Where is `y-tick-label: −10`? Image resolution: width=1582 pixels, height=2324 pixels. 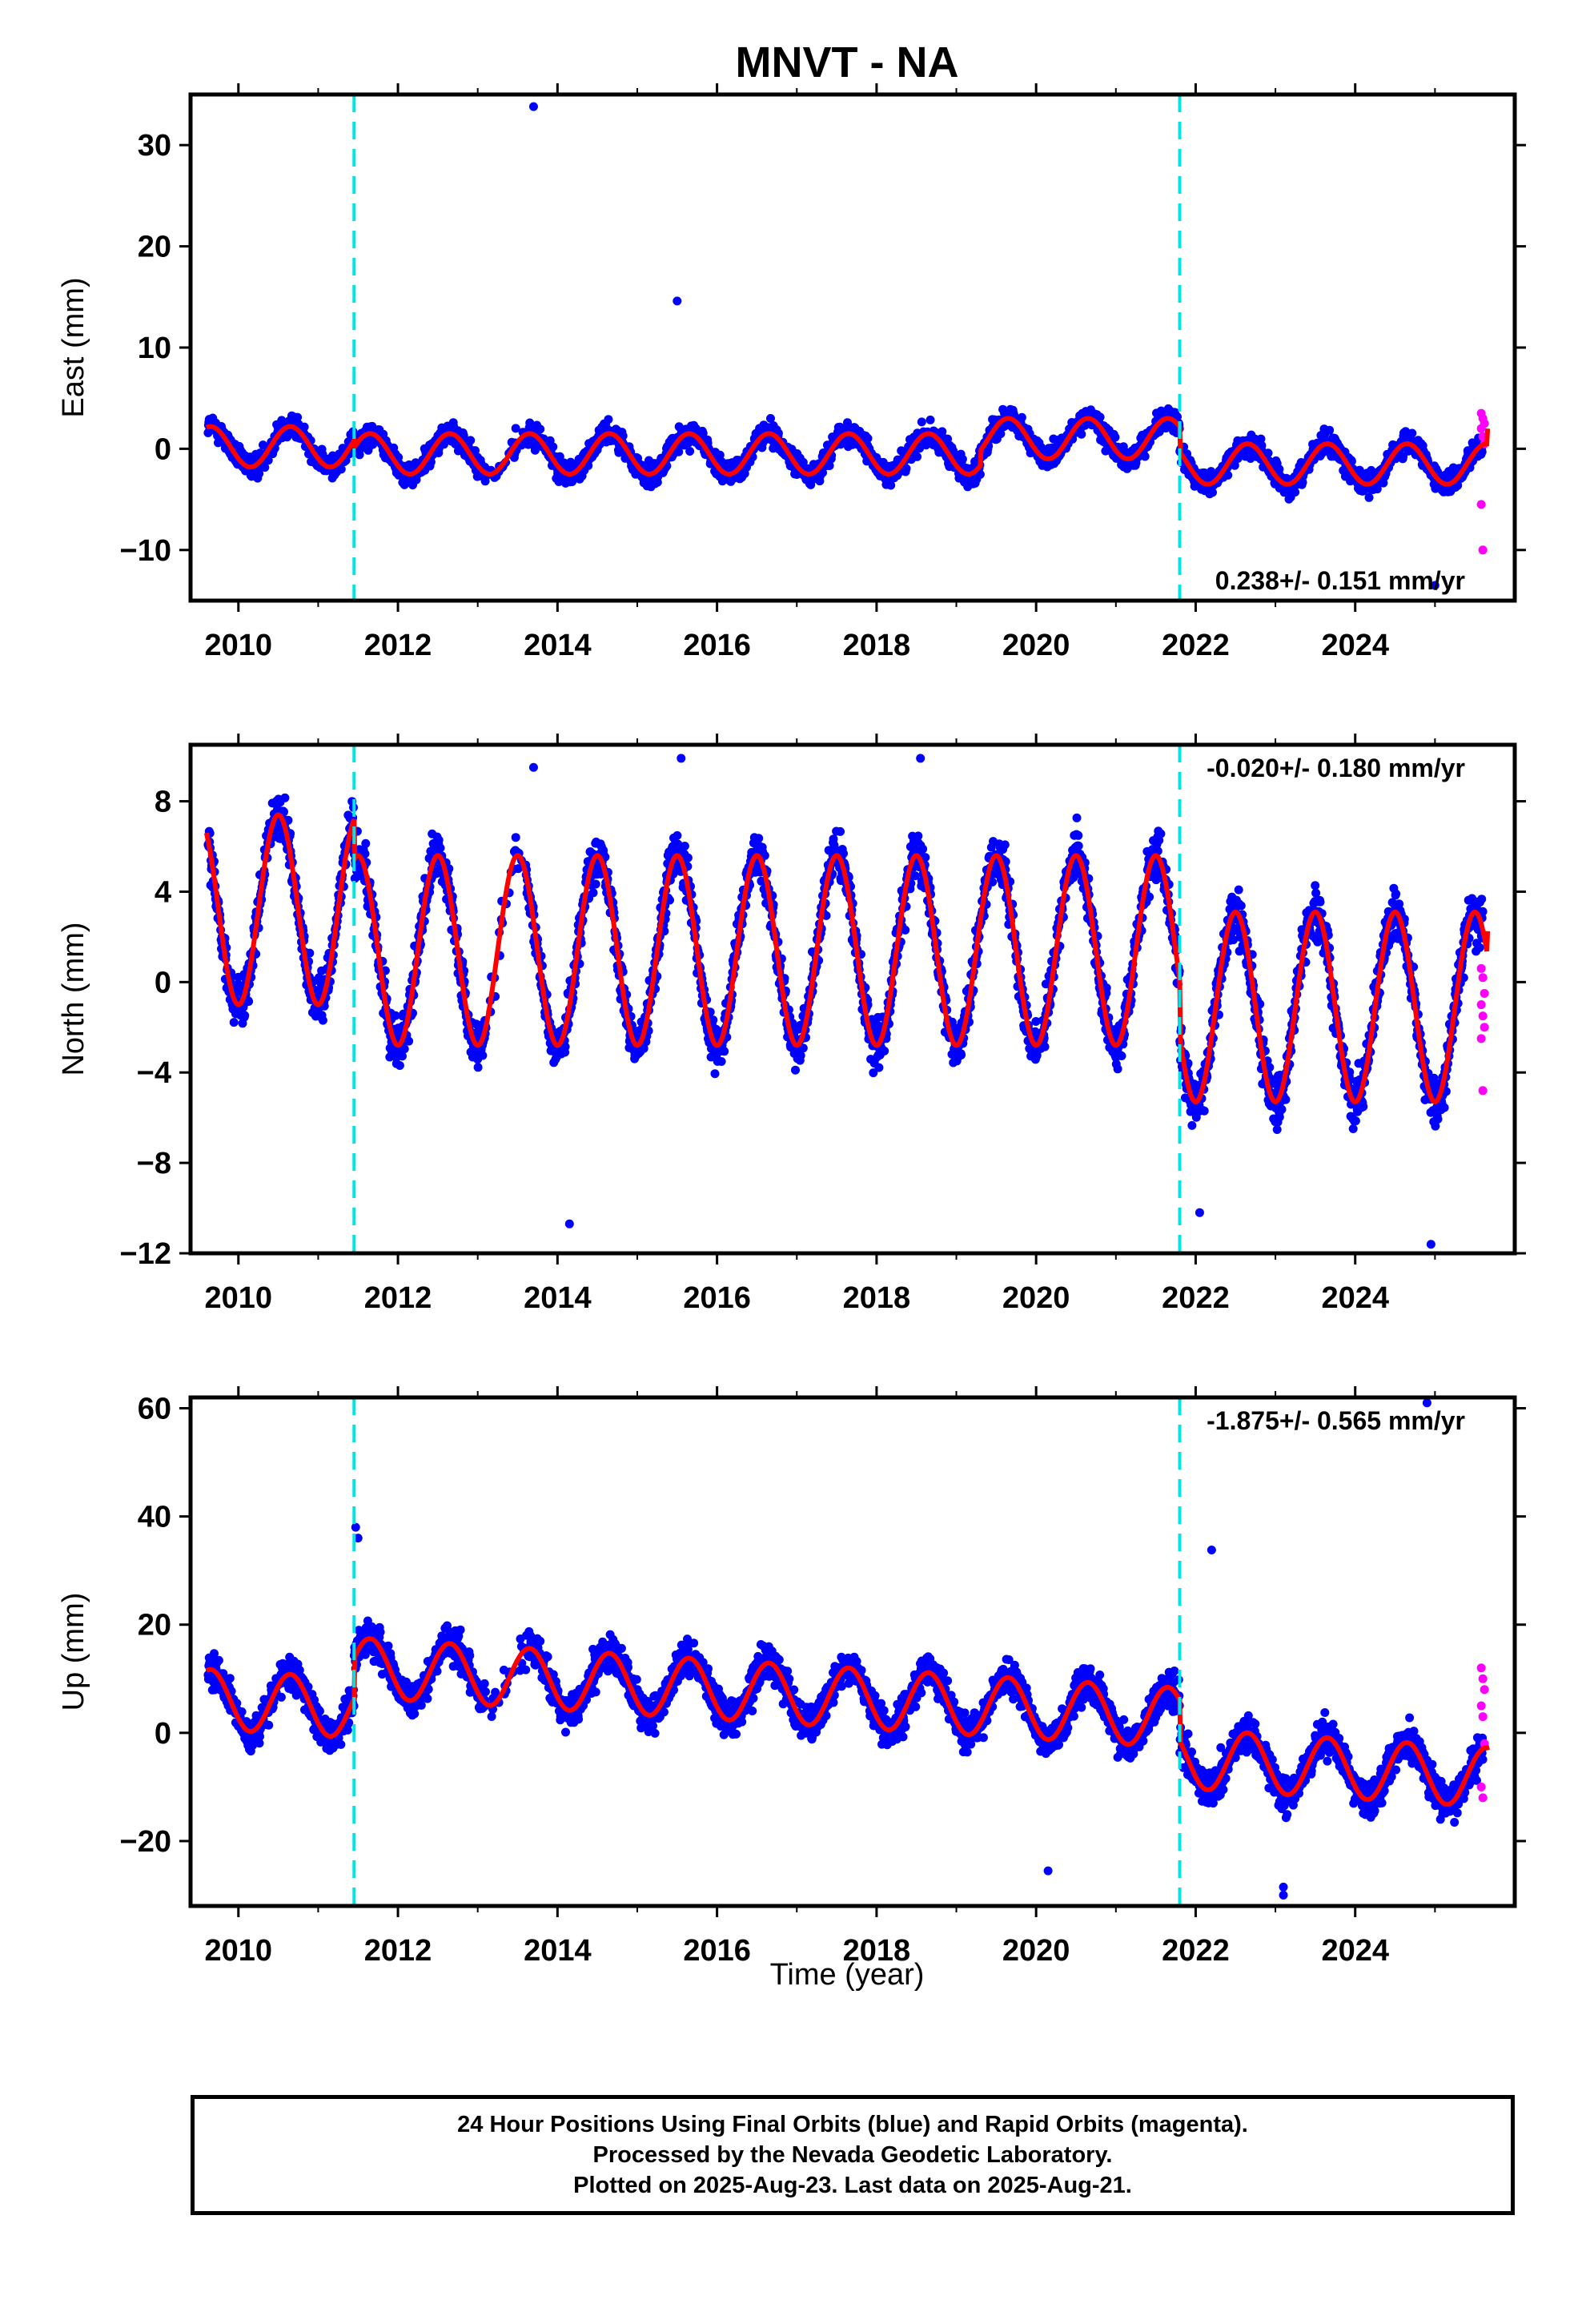
y-tick-label: −10 is located at coordinates (145, 551).